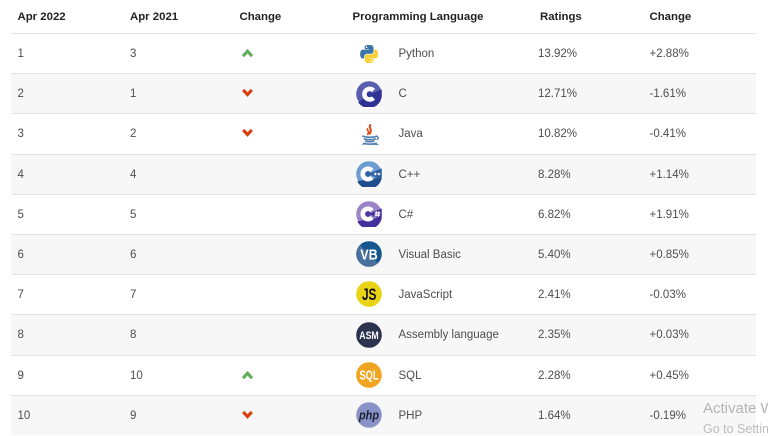  I want to click on svg-text: JS, so click(369, 294).